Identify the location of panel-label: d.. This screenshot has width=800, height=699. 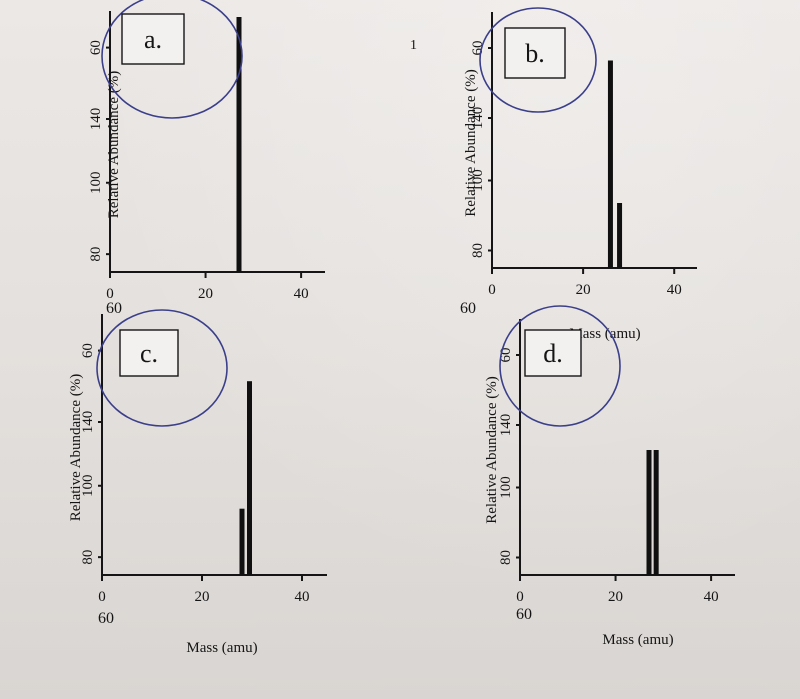
(553, 353).